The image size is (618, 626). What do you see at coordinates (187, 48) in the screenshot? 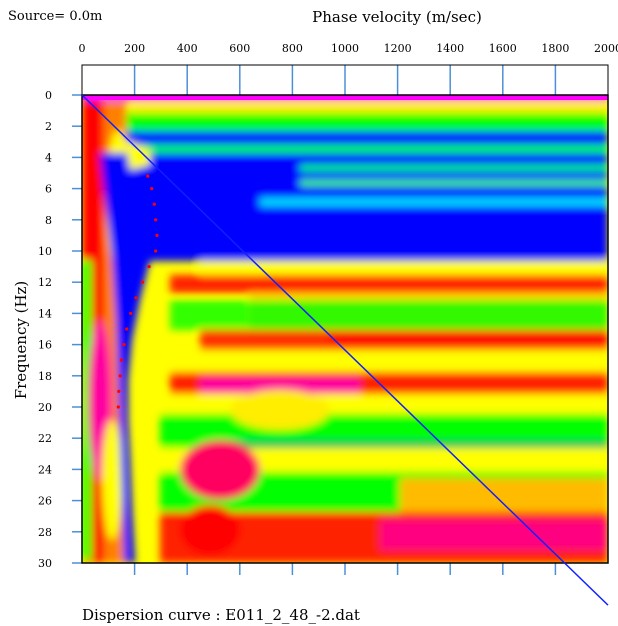
I see `x-tick-label: 400` at bounding box center [187, 48].